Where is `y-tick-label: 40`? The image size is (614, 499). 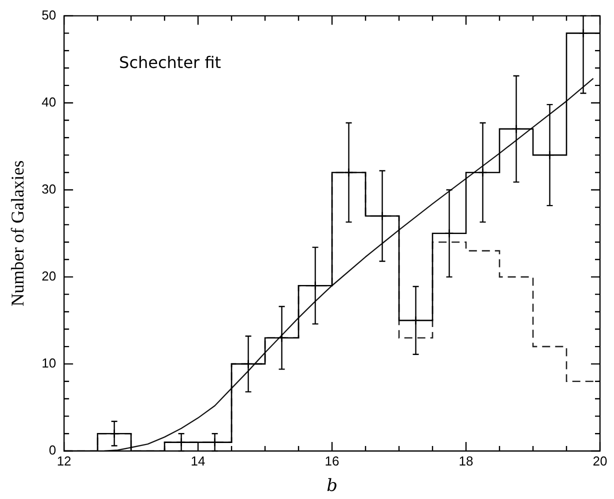
y-tick-label: 40 is located at coordinates (49, 102).